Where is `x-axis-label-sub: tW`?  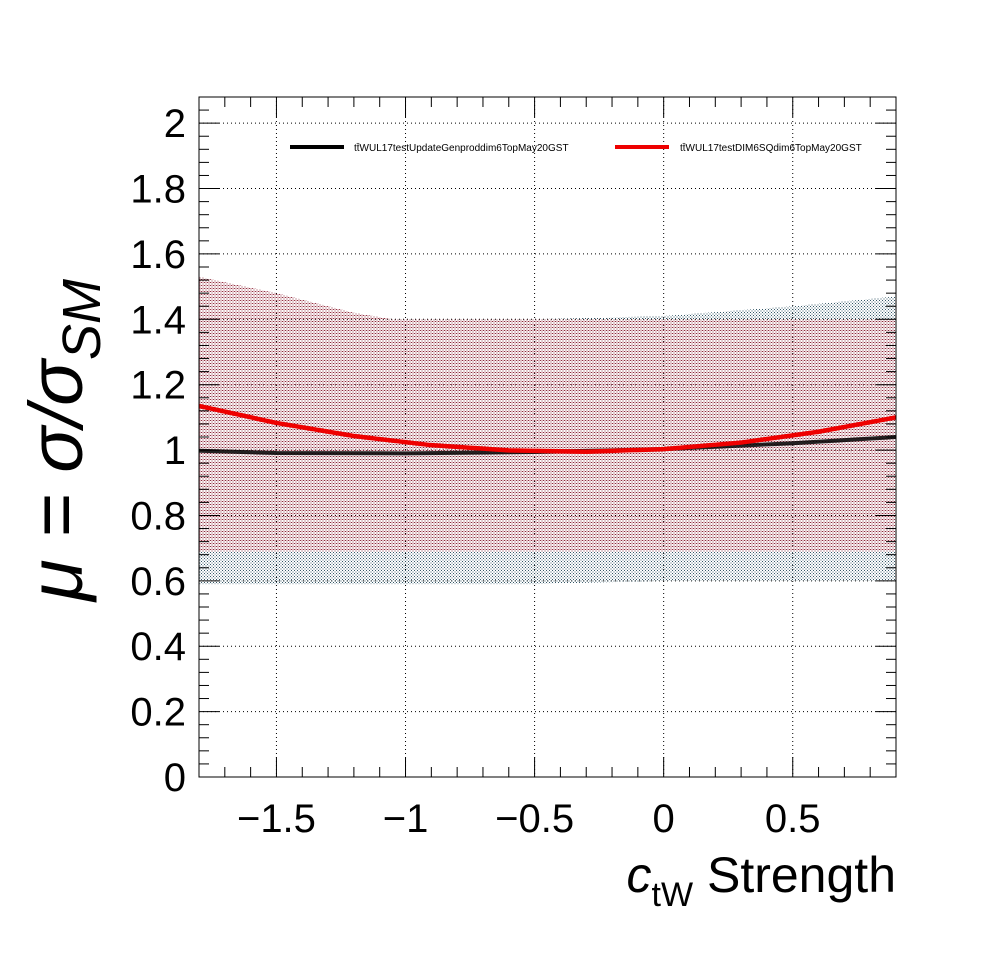 x-axis-label-sub: tW is located at coordinates (673, 895).